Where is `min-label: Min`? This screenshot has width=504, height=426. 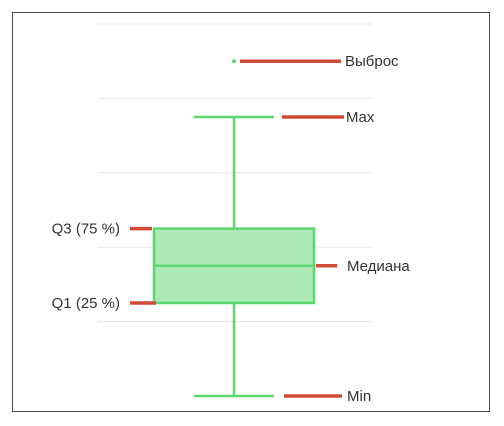 min-label: Min is located at coordinates (359, 396).